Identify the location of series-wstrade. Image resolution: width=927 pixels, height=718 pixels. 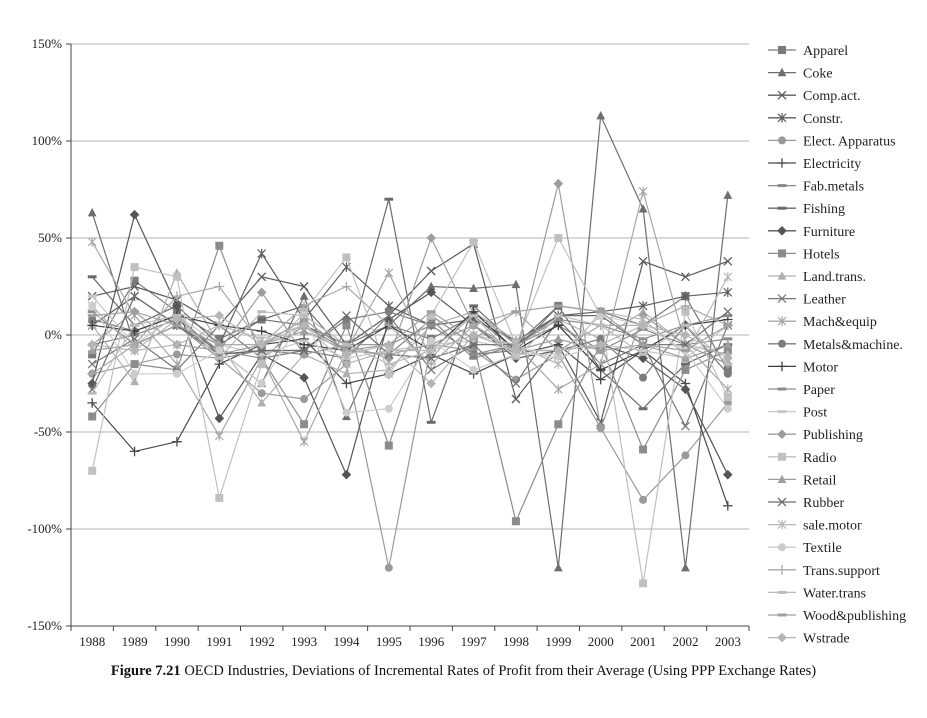
(410, 349).